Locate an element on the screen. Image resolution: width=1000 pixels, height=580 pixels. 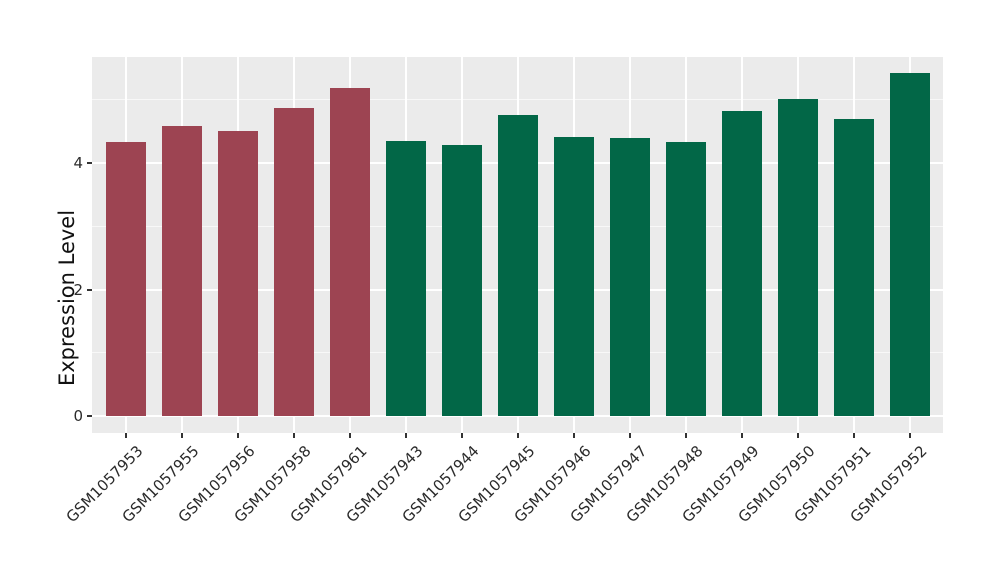
bar-GSM1057956 is located at coordinates (237, 273).